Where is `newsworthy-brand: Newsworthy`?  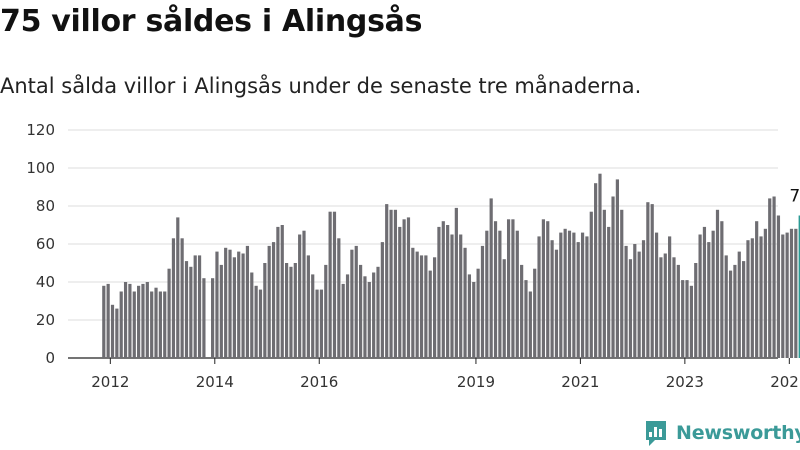
newsworthy-brand: Newsworthy is located at coordinates (722, 433).